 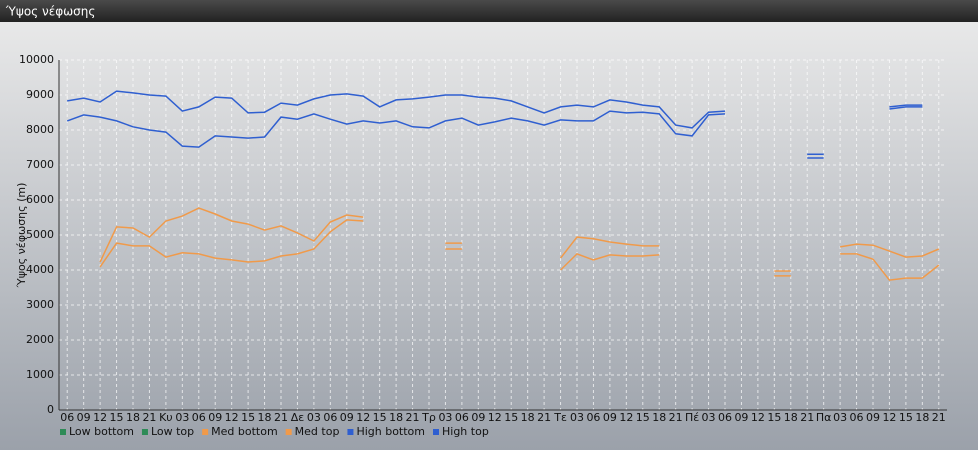 What do you see at coordinates (692, 417) in the screenshot?
I see `x-tick-label: Πέ` at bounding box center [692, 417].